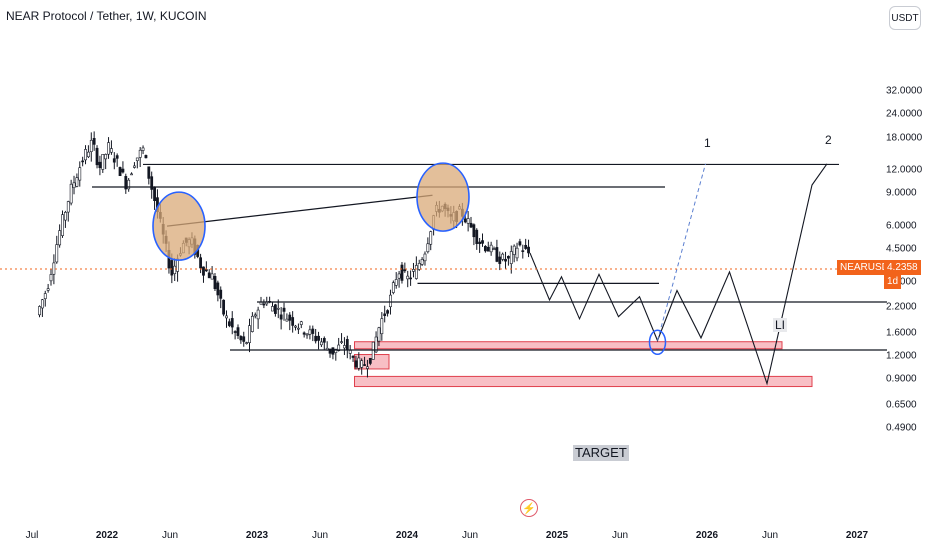 The image size is (932, 550). Describe the element at coordinates (780, 325) in the screenshot. I see `level-label: LI` at that location.